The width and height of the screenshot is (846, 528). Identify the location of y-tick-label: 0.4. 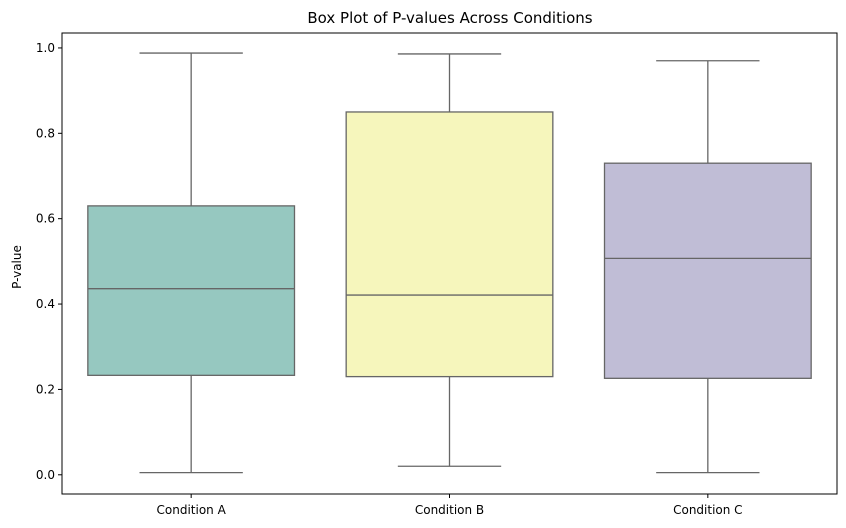
(45, 304).